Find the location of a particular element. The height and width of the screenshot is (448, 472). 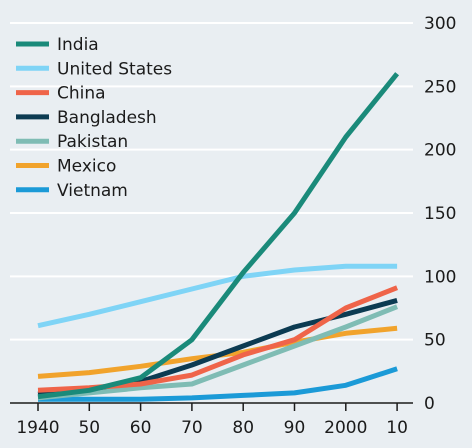

legend-label: United States is located at coordinates (114, 69).